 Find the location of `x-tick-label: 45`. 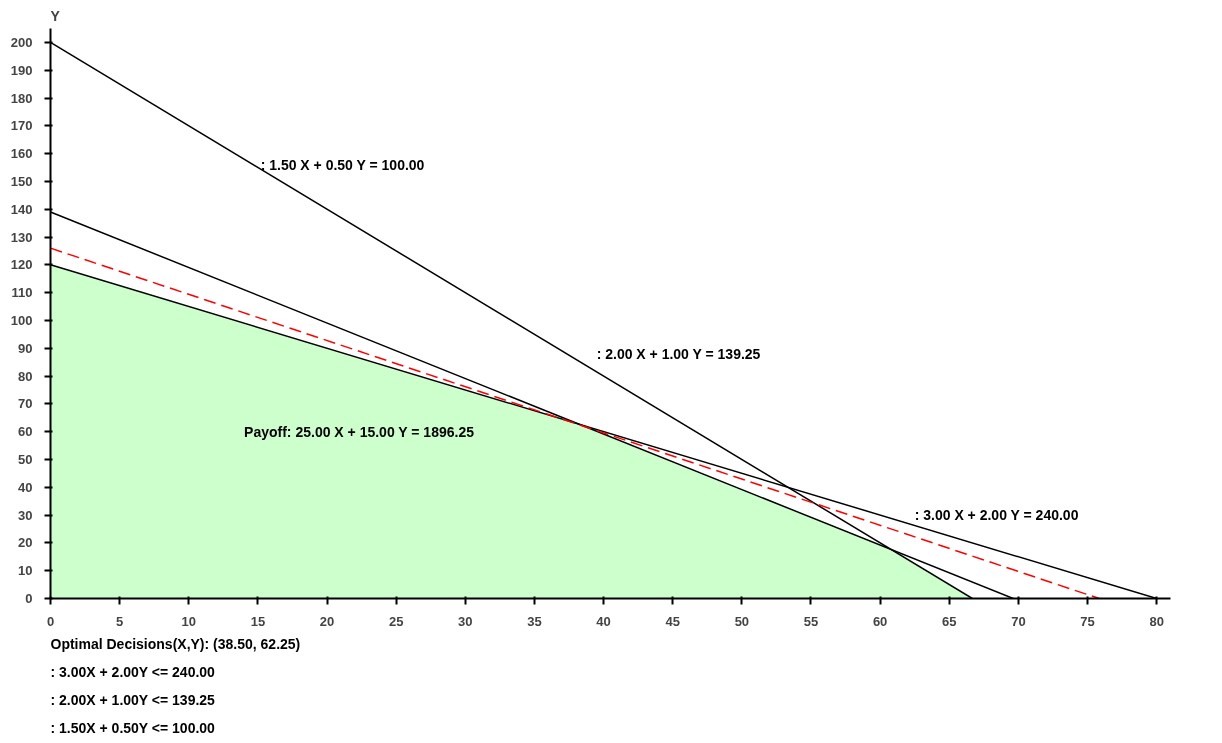

x-tick-label: 45 is located at coordinates (672, 621).